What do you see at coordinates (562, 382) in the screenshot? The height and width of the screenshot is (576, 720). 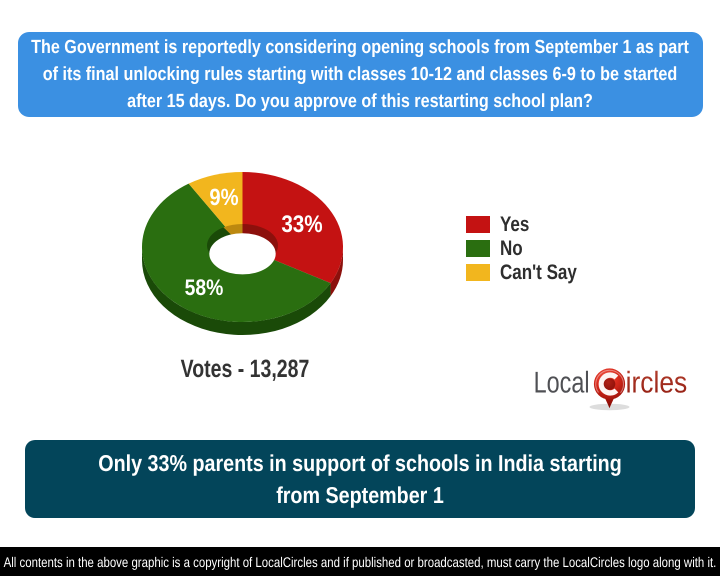 I see `svg-text: Local` at bounding box center [562, 382].